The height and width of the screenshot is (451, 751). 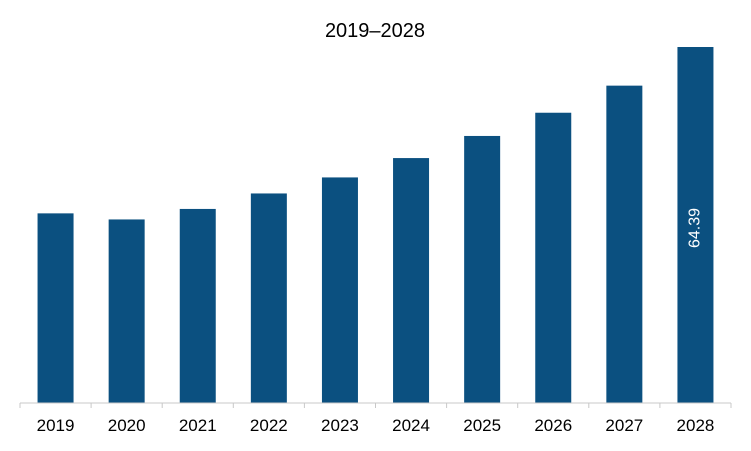 I want to click on bar-2022, so click(x=268, y=298).